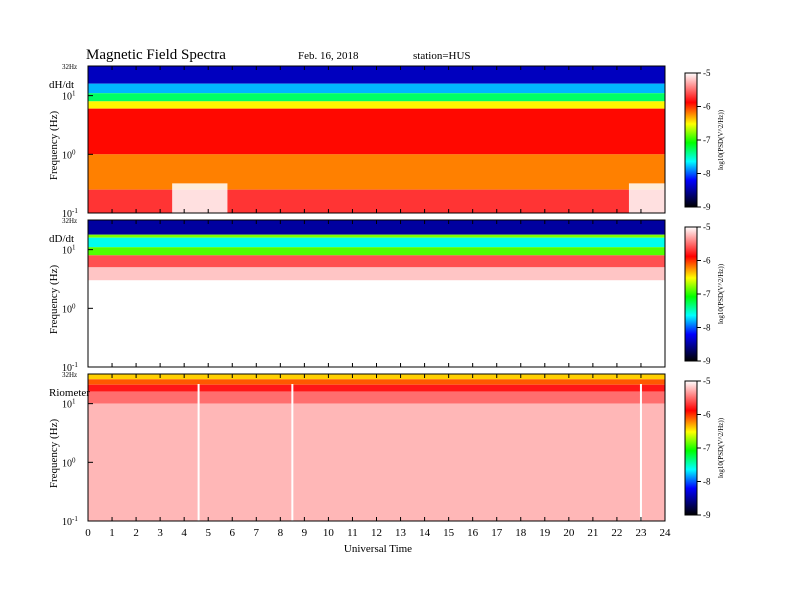  What do you see at coordinates (449, 533) in the screenshot?
I see `x-tick-label: 15` at bounding box center [449, 533].